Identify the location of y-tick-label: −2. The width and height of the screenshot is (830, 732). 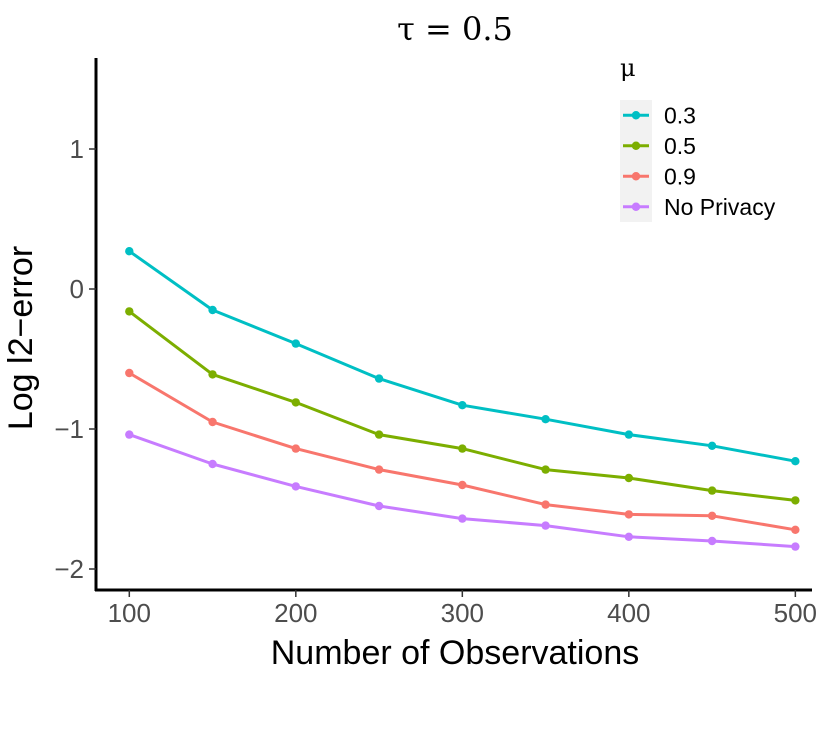
(69, 569).